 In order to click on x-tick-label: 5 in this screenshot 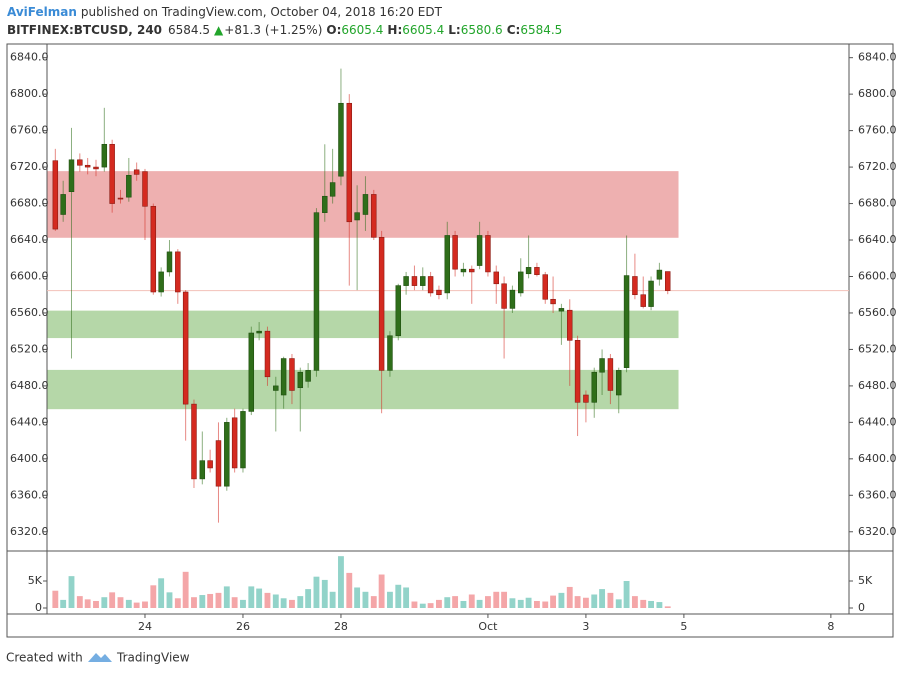, I will do `click(683, 626)`.